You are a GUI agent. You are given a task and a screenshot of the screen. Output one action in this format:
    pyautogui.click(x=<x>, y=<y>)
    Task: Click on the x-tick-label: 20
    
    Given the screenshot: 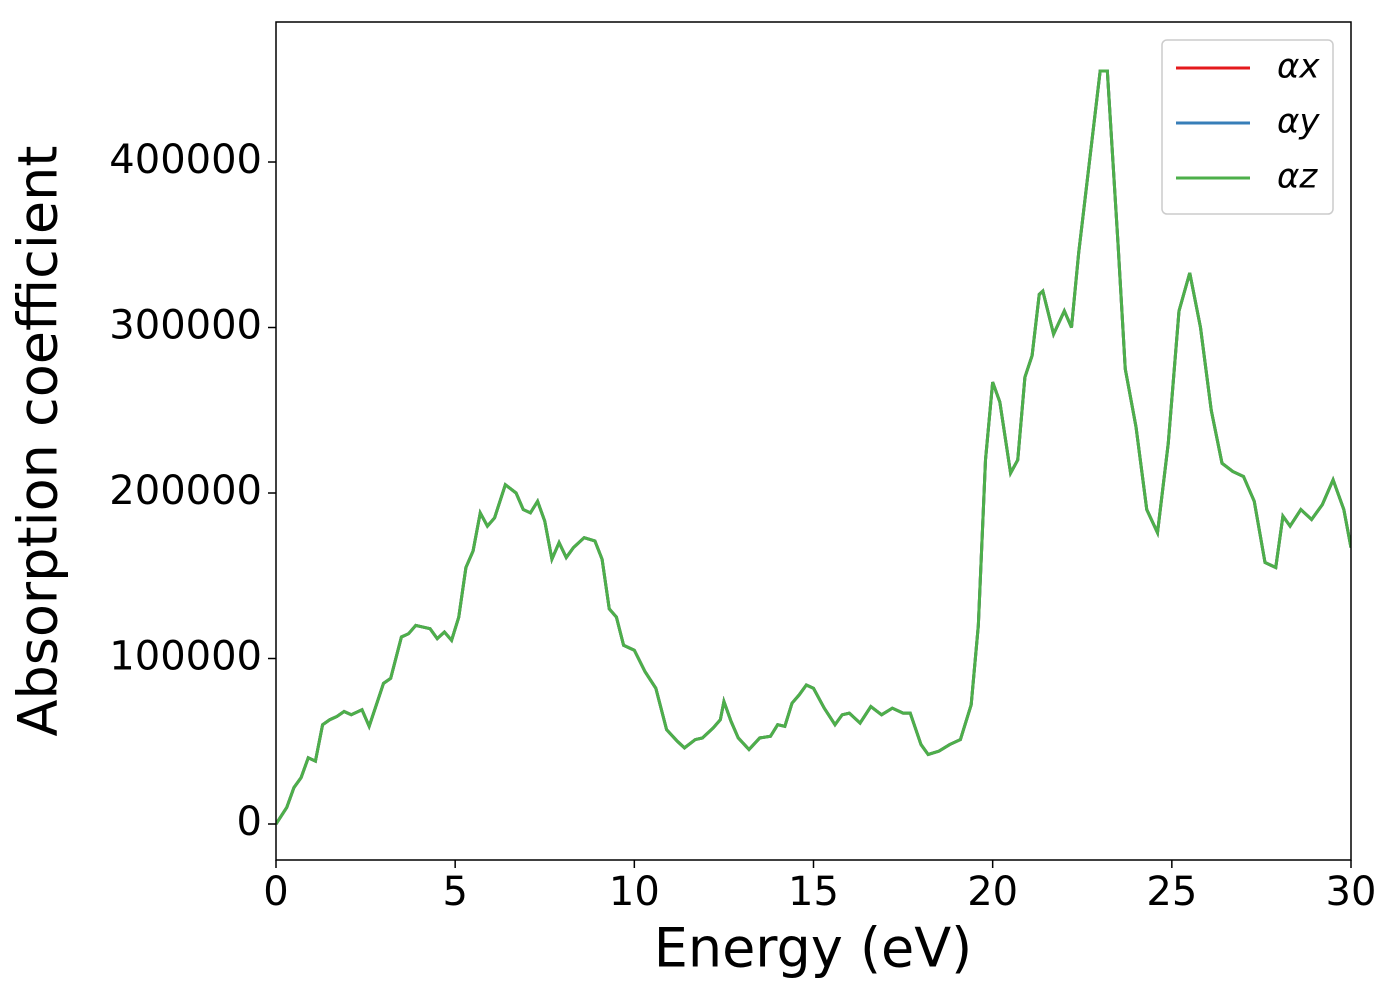 What is the action you would take?
    pyautogui.click(x=992, y=892)
    